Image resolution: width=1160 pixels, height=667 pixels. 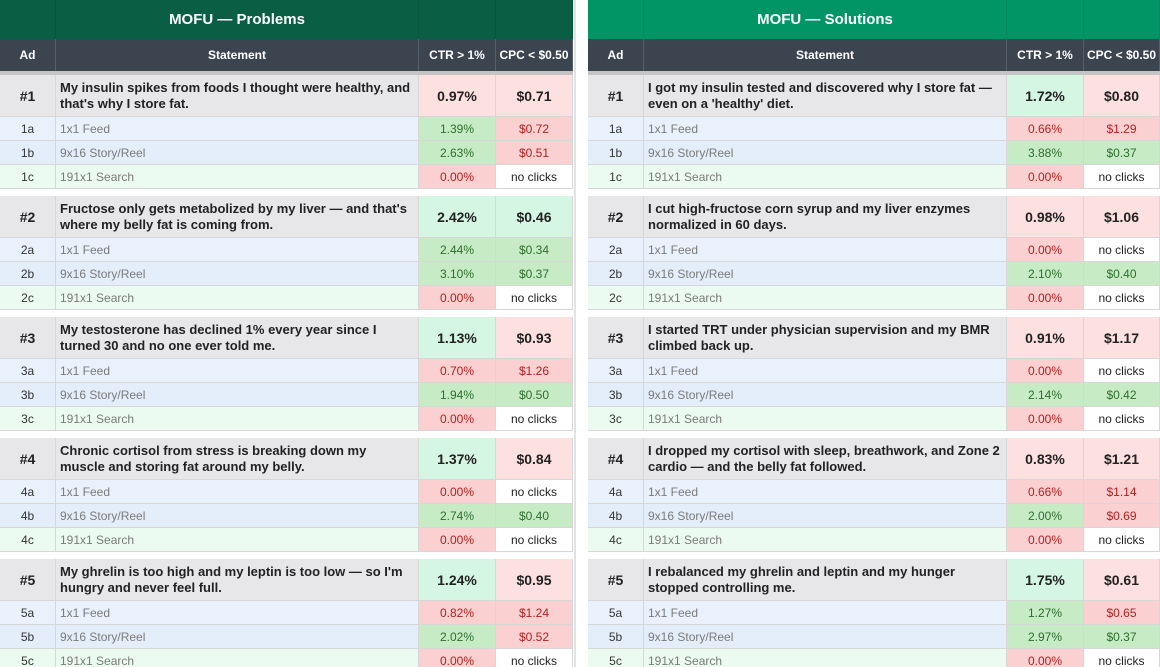 I want to click on variant-row: 1b 9x16 Story/Reel 3.88% $0.37, so click(x=874, y=153).